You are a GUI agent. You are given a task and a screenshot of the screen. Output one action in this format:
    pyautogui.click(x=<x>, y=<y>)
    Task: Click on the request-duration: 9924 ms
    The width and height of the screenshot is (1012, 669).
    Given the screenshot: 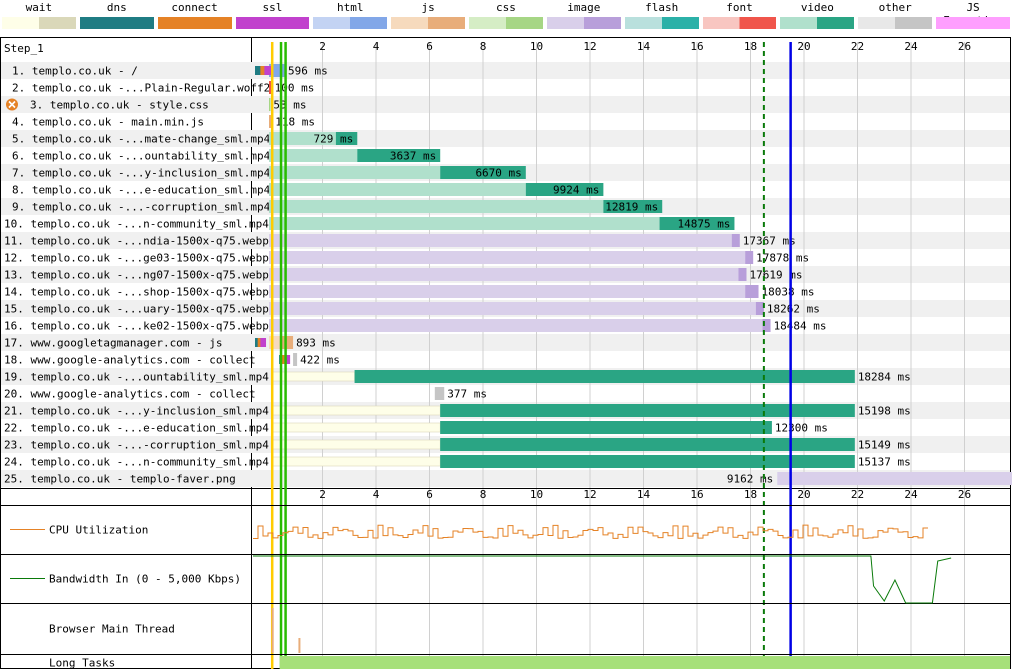 What is the action you would take?
    pyautogui.click(x=576, y=190)
    